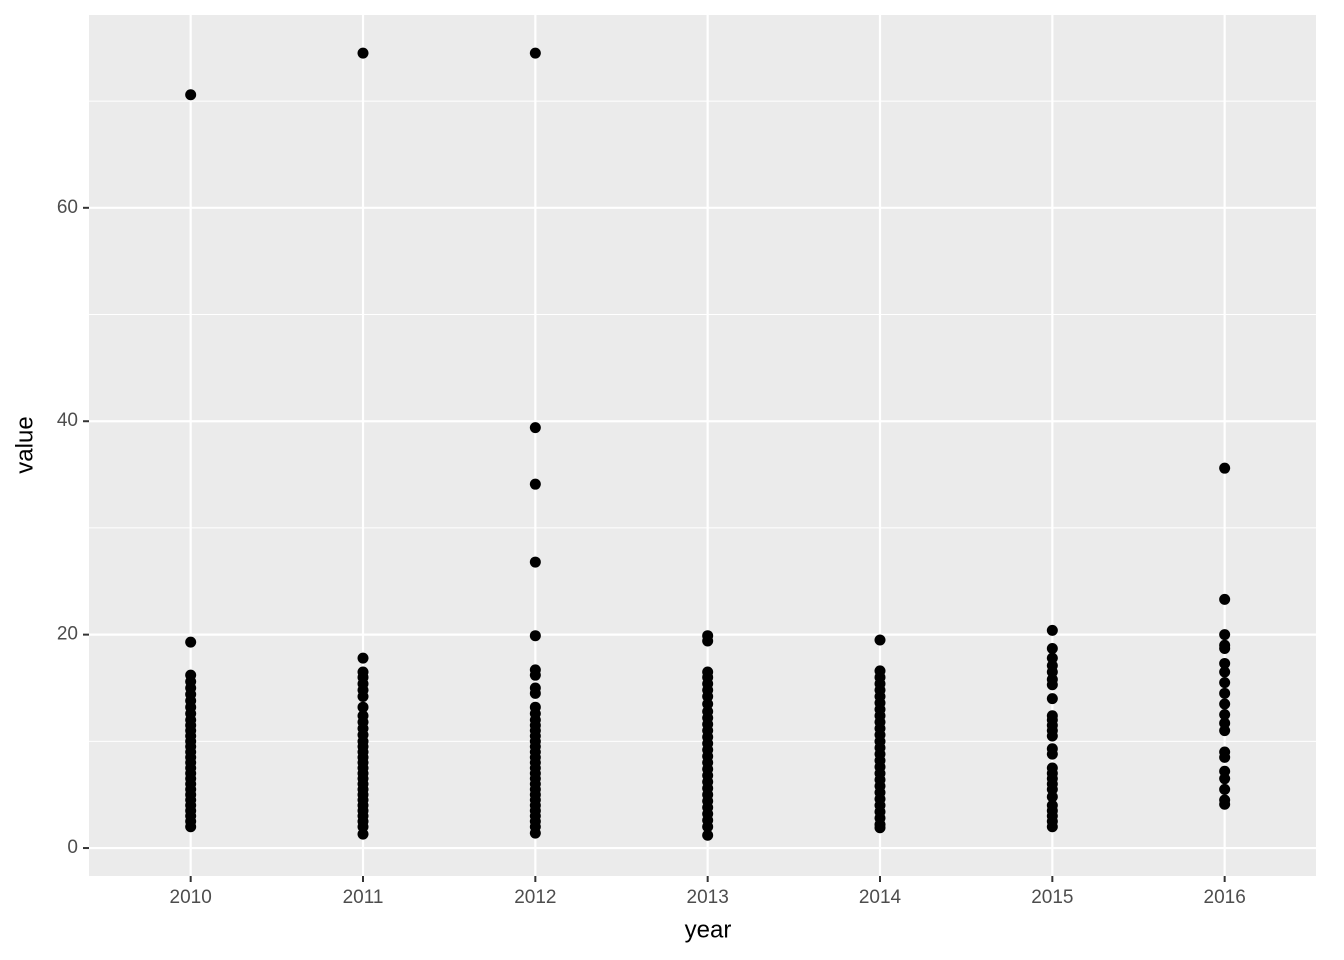 This screenshot has height=960, width=1344. I want to click on y-tick-label: 40, so click(67, 420).